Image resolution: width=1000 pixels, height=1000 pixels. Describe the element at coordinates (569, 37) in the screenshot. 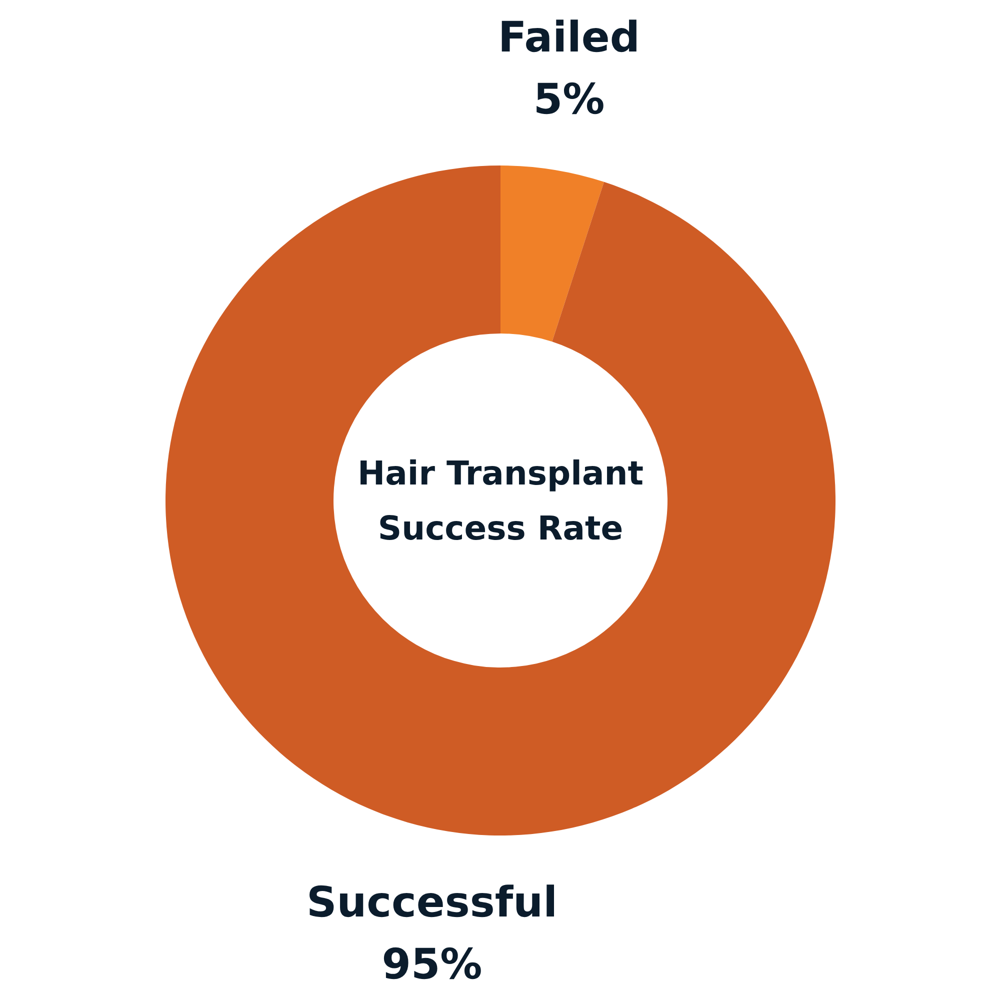

I see `slice-label: Failed` at that location.